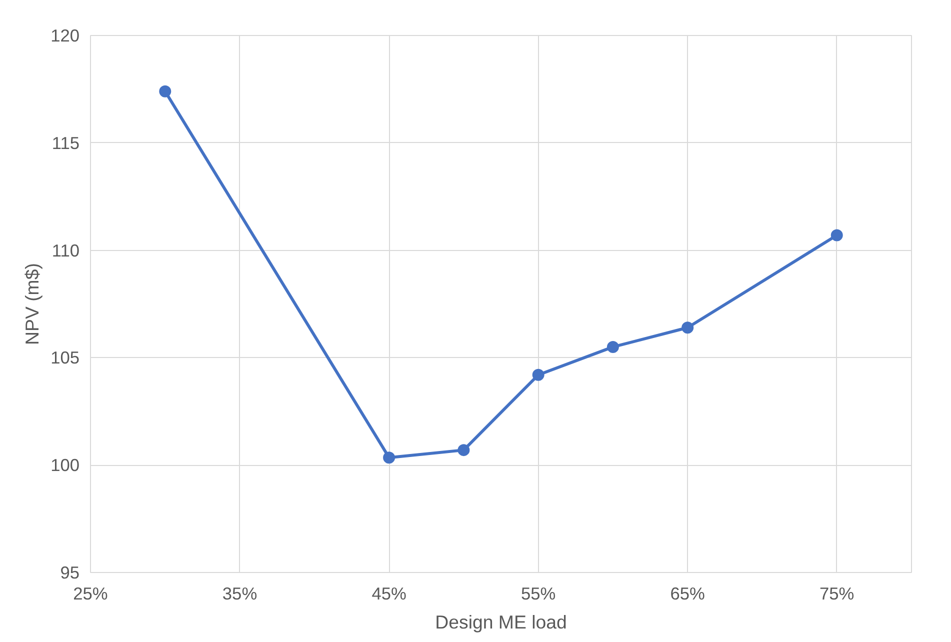 Image resolution: width=951 pixels, height=642 pixels. Describe the element at coordinates (65, 36) in the screenshot. I see `y-tick-label: 120` at that location.